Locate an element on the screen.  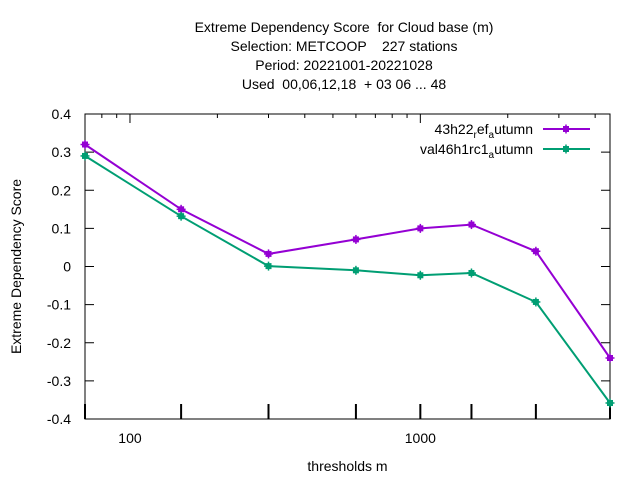
legend-label: val46h1rc1autumn is located at coordinates (476, 151).